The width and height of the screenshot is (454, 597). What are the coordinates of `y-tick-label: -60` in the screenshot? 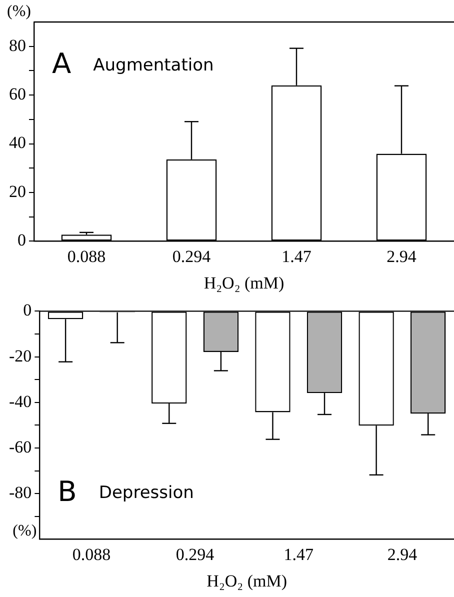 It's located at (20, 446).